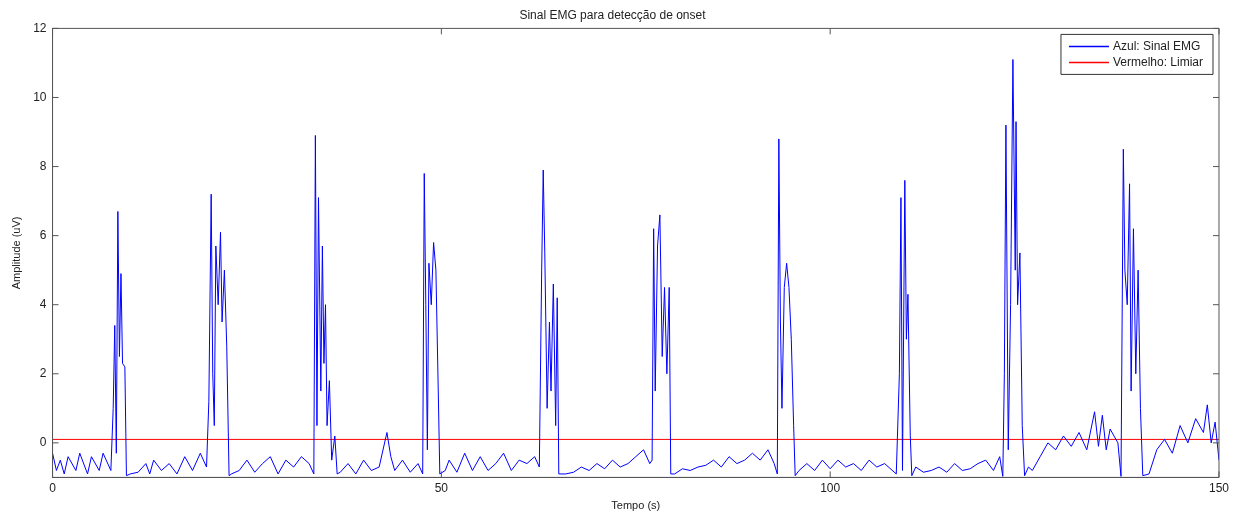 This screenshot has height=513, width=1233. What do you see at coordinates (43, 234) in the screenshot?
I see `y-tick-label: 6` at bounding box center [43, 234].